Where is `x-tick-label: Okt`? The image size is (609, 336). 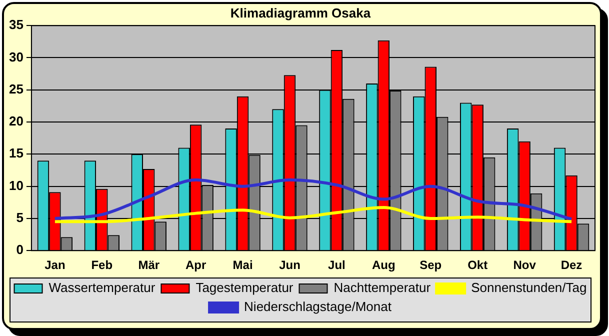
x-tick-label: Okt is located at coordinates (478, 265).